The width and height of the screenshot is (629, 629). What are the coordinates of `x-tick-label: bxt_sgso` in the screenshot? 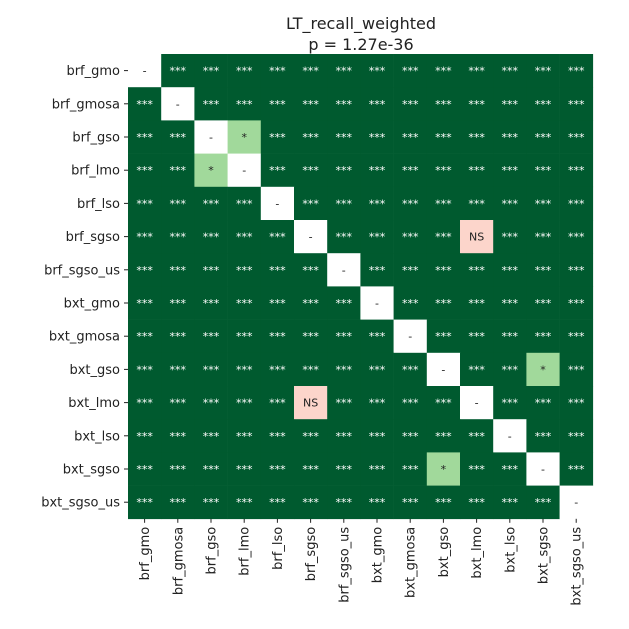 It's located at (544, 555).